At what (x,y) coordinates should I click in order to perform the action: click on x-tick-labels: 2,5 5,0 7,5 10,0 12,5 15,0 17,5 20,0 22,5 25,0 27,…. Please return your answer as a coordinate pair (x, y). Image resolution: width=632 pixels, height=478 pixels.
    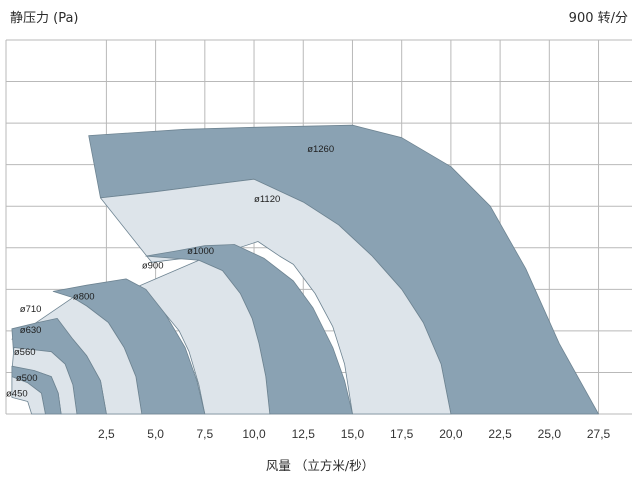
    Looking at the image, I should click on (354, 434).